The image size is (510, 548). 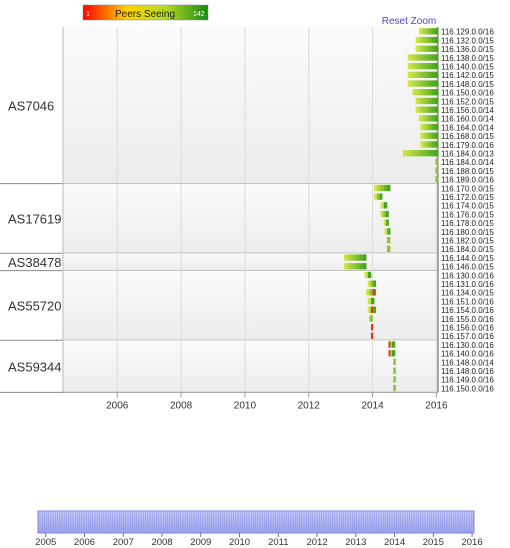 What do you see at coordinates (467, 362) in the screenshot?
I see `prefix-label: 116.148.0.0/14` at bounding box center [467, 362].